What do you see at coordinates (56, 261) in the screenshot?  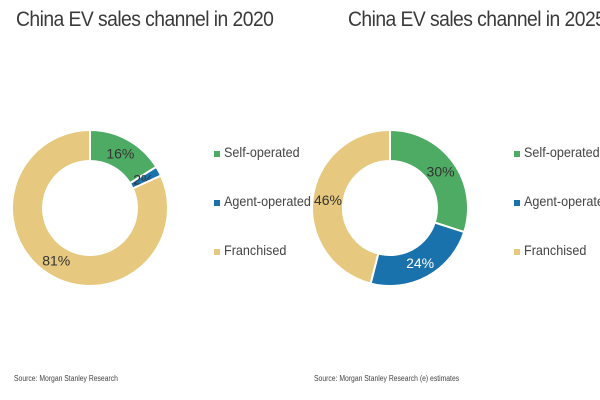 I see `data-label: 81%` at bounding box center [56, 261].